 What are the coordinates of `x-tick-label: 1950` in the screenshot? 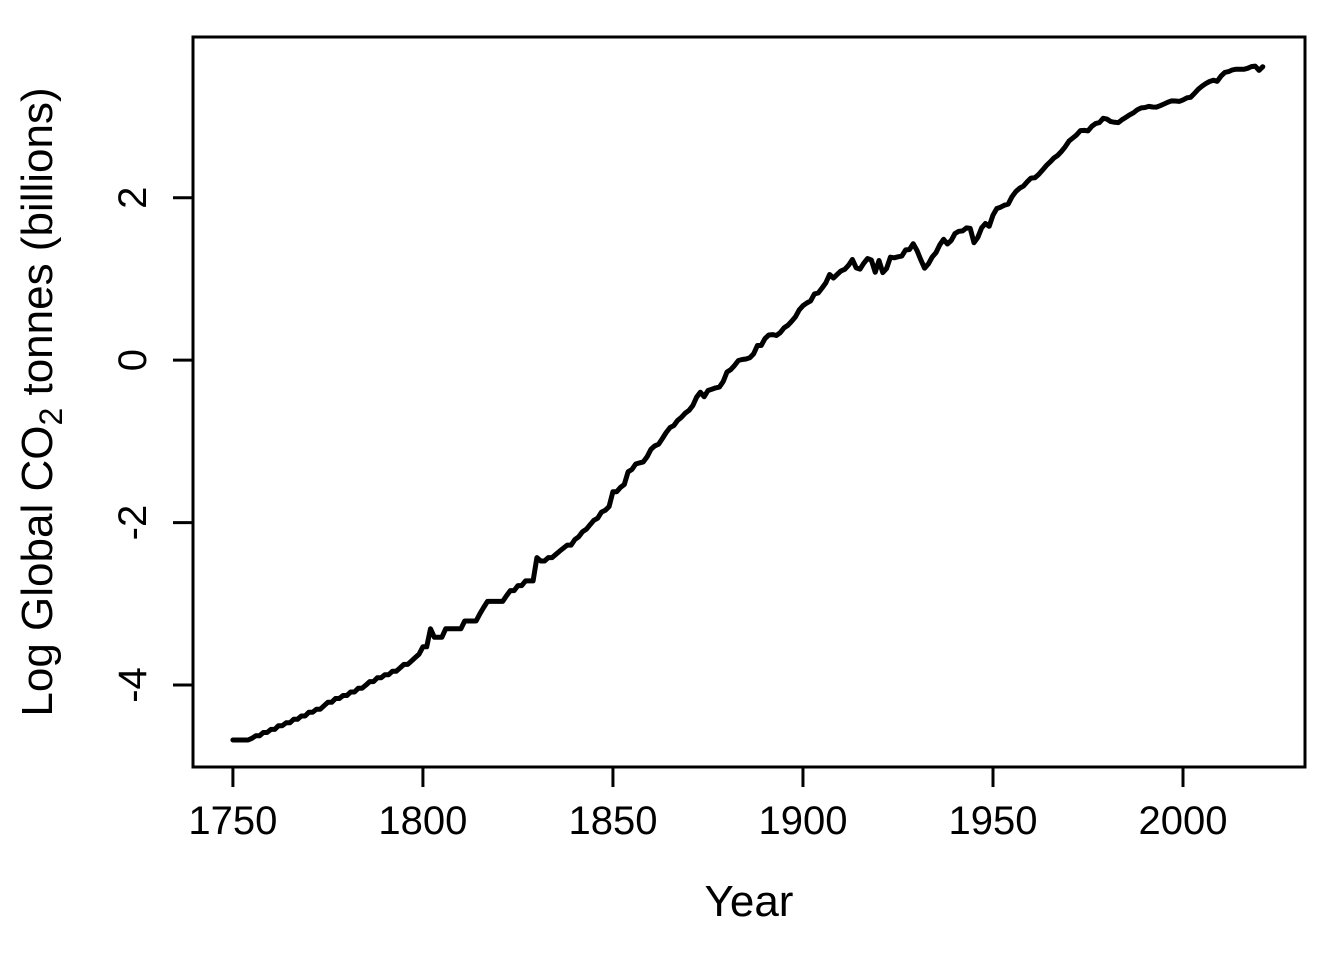 It's located at (992, 821).